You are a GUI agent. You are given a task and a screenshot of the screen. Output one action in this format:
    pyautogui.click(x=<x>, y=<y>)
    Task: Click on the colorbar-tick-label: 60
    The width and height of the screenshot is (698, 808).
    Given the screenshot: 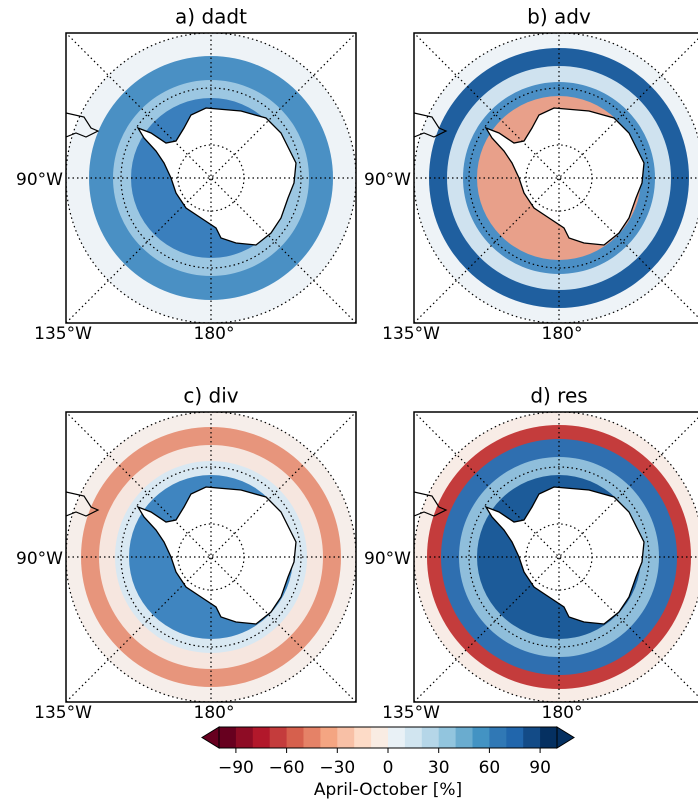 What is the action you would take?
    pyautogui.click(x=490, y=768)
    